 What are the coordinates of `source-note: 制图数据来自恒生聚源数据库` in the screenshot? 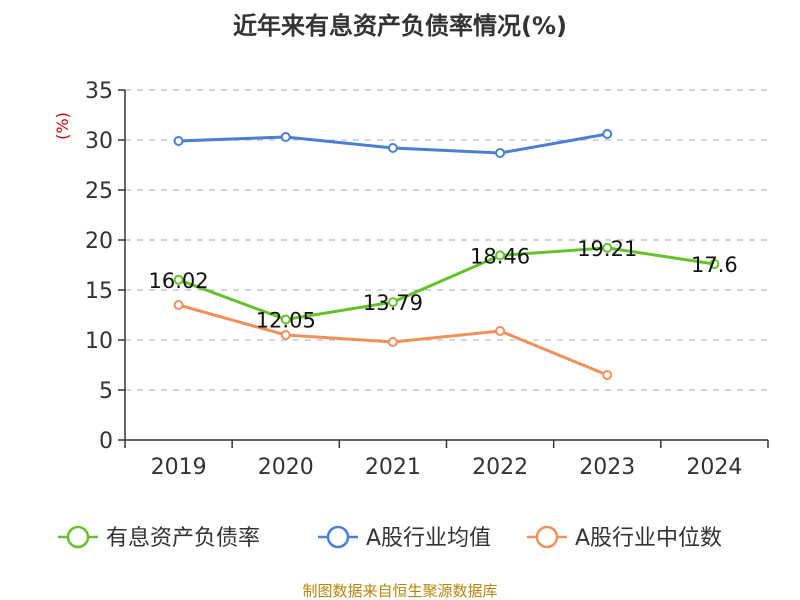 It's located at (399, 591).